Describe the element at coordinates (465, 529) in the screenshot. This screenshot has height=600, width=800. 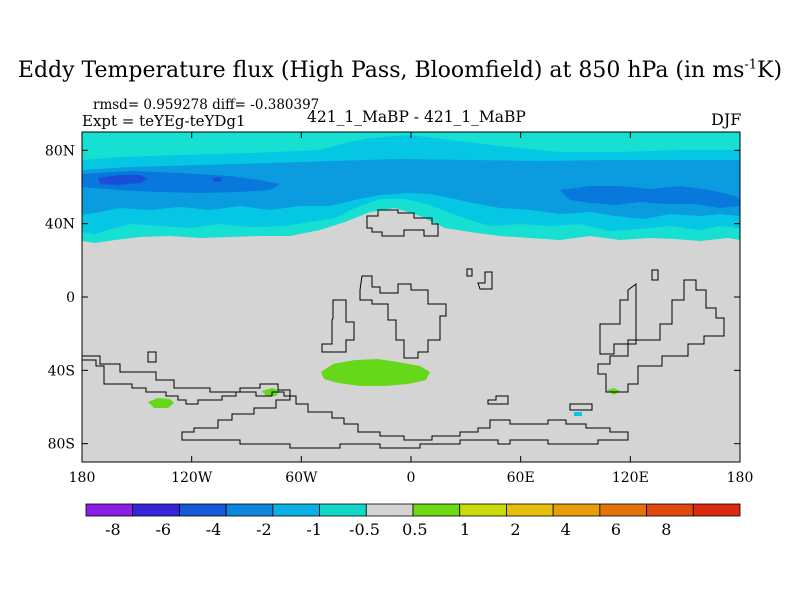
I see `colorbar-label: 1` at that location.